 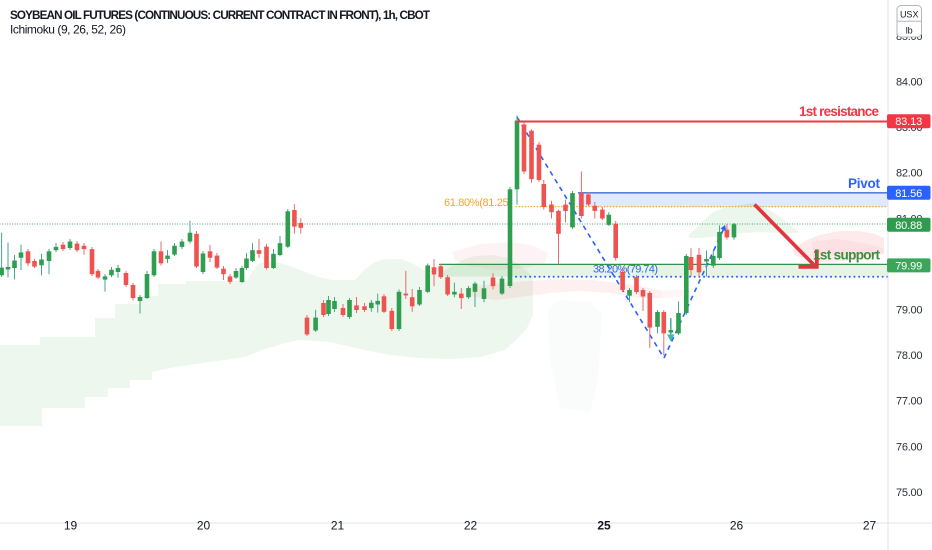 What do you see at coordinates (478, 203) in the screenshot?
I see `svg-text: 61.80%(81.25)` at bounding box center [478, 203].